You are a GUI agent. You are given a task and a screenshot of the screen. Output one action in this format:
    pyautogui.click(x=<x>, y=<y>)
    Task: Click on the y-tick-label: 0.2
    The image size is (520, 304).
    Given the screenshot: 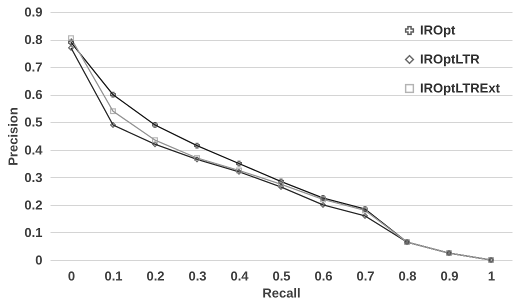 What is the action you would take?
    pyautogui.click(x=33, y=204)
    